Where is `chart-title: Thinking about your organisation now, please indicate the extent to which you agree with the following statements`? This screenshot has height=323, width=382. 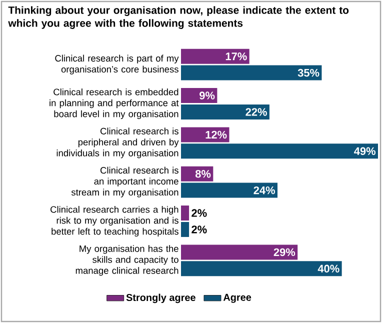 chart-title: Thinking about your organisation now, please indicate the extent to which you agree with the following statements is located at coordinates (178, 17).